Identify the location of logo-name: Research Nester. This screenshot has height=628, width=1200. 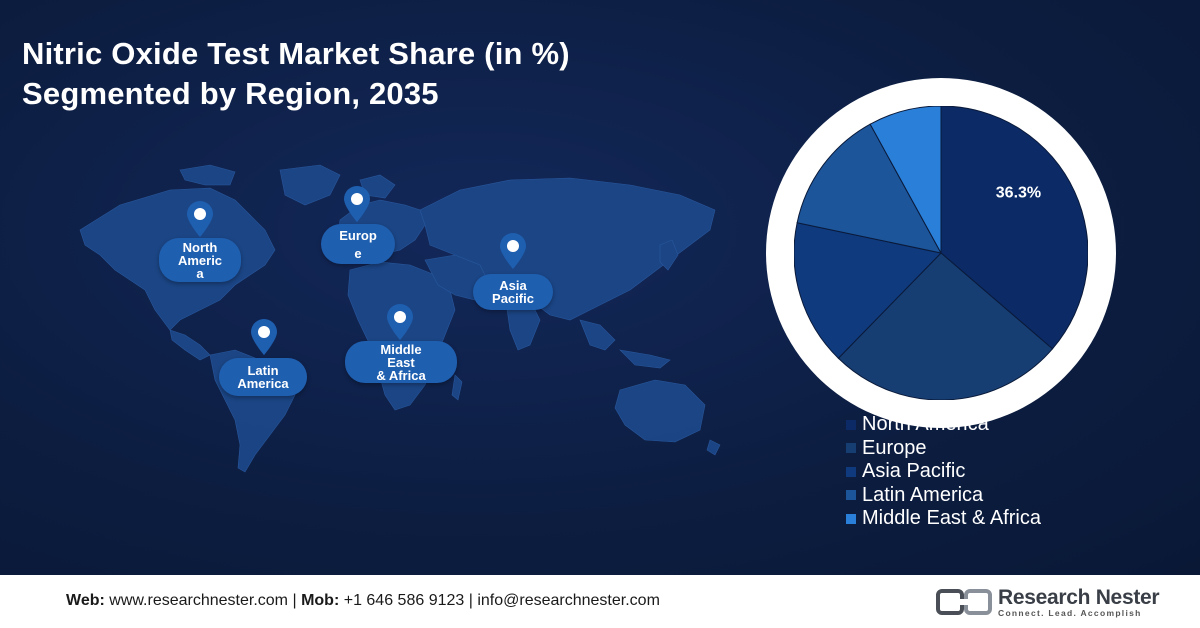
(1079, 597).